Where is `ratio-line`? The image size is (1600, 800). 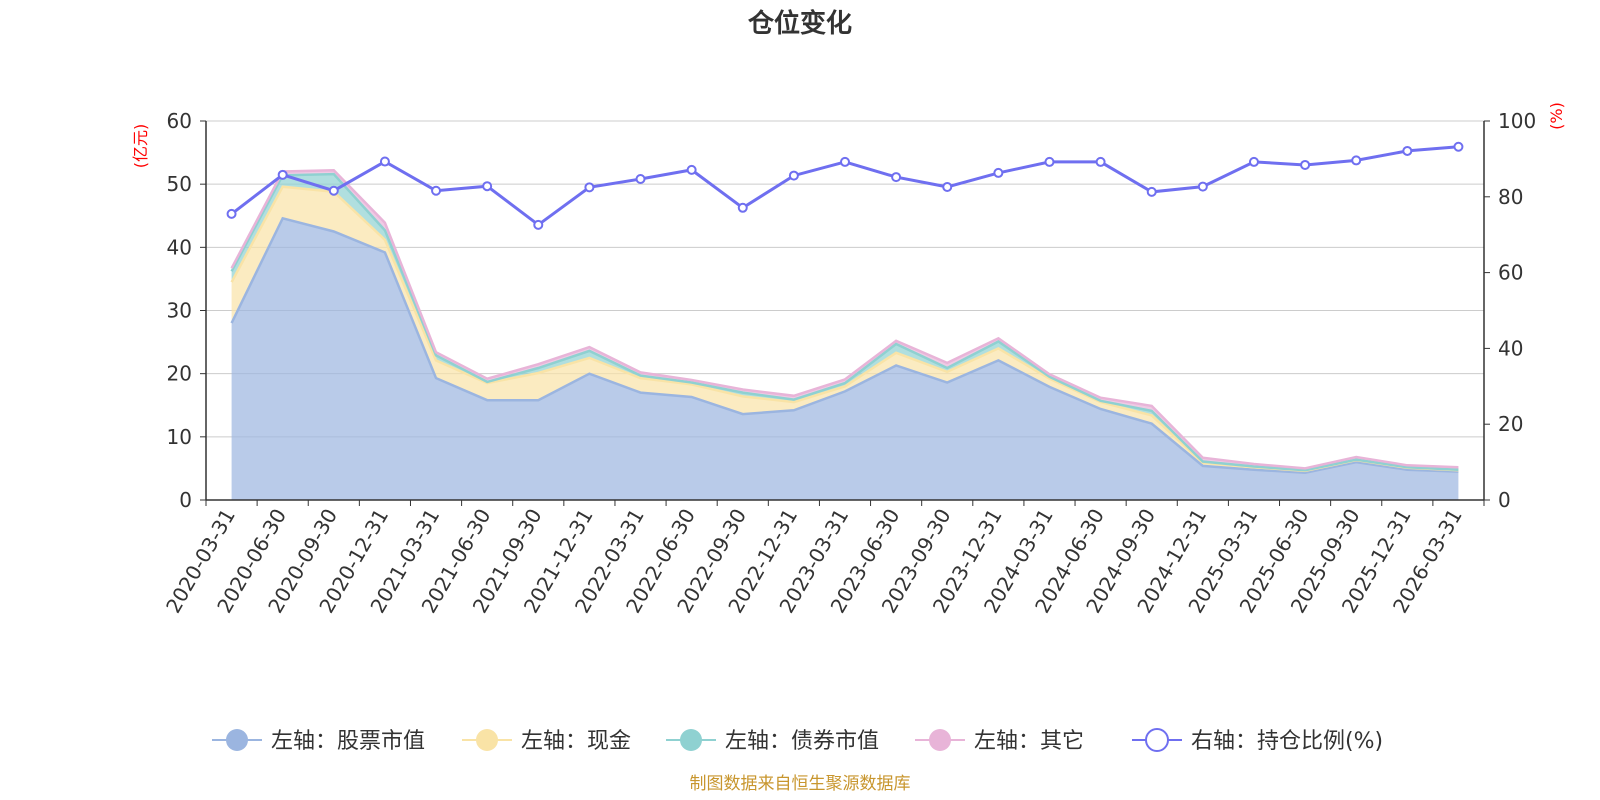
ratio-line is located at coordinates (845, 185).